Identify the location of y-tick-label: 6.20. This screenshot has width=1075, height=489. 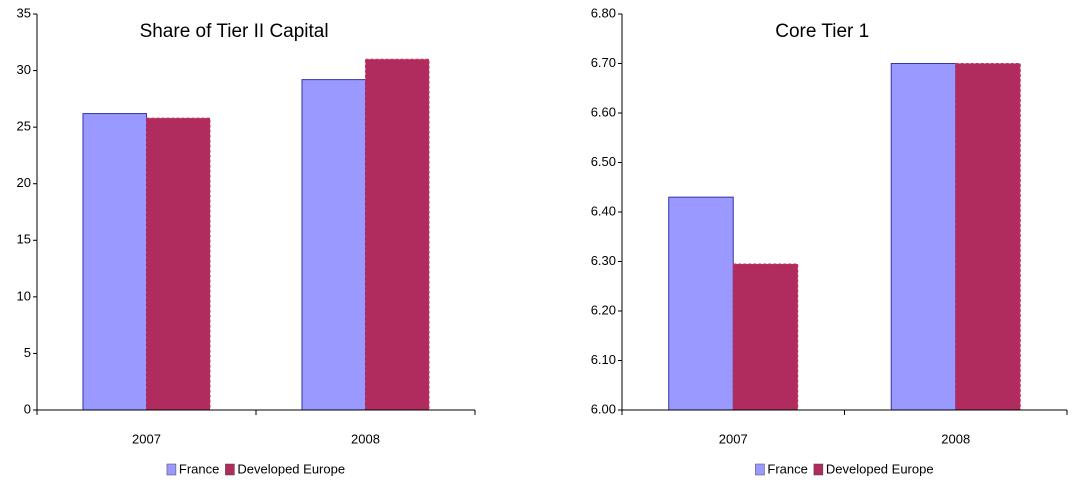
(603, 309).